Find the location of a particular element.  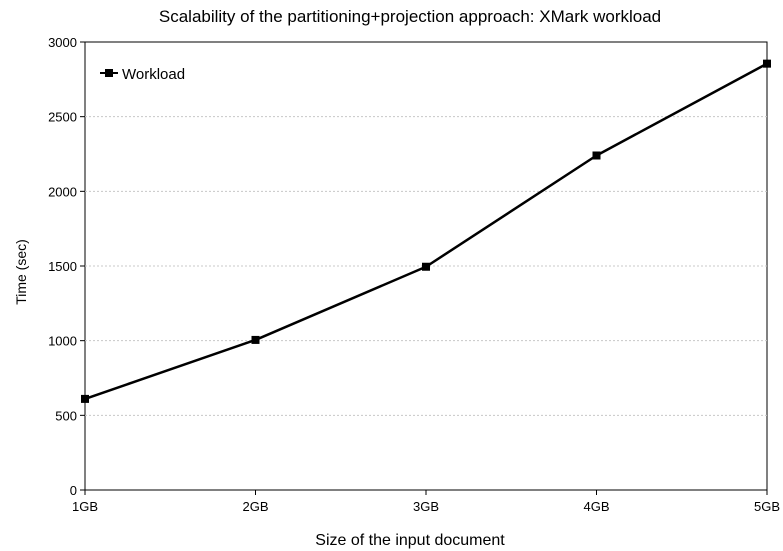

y-tick-label: 2500 is located at coordinates (62, 117).